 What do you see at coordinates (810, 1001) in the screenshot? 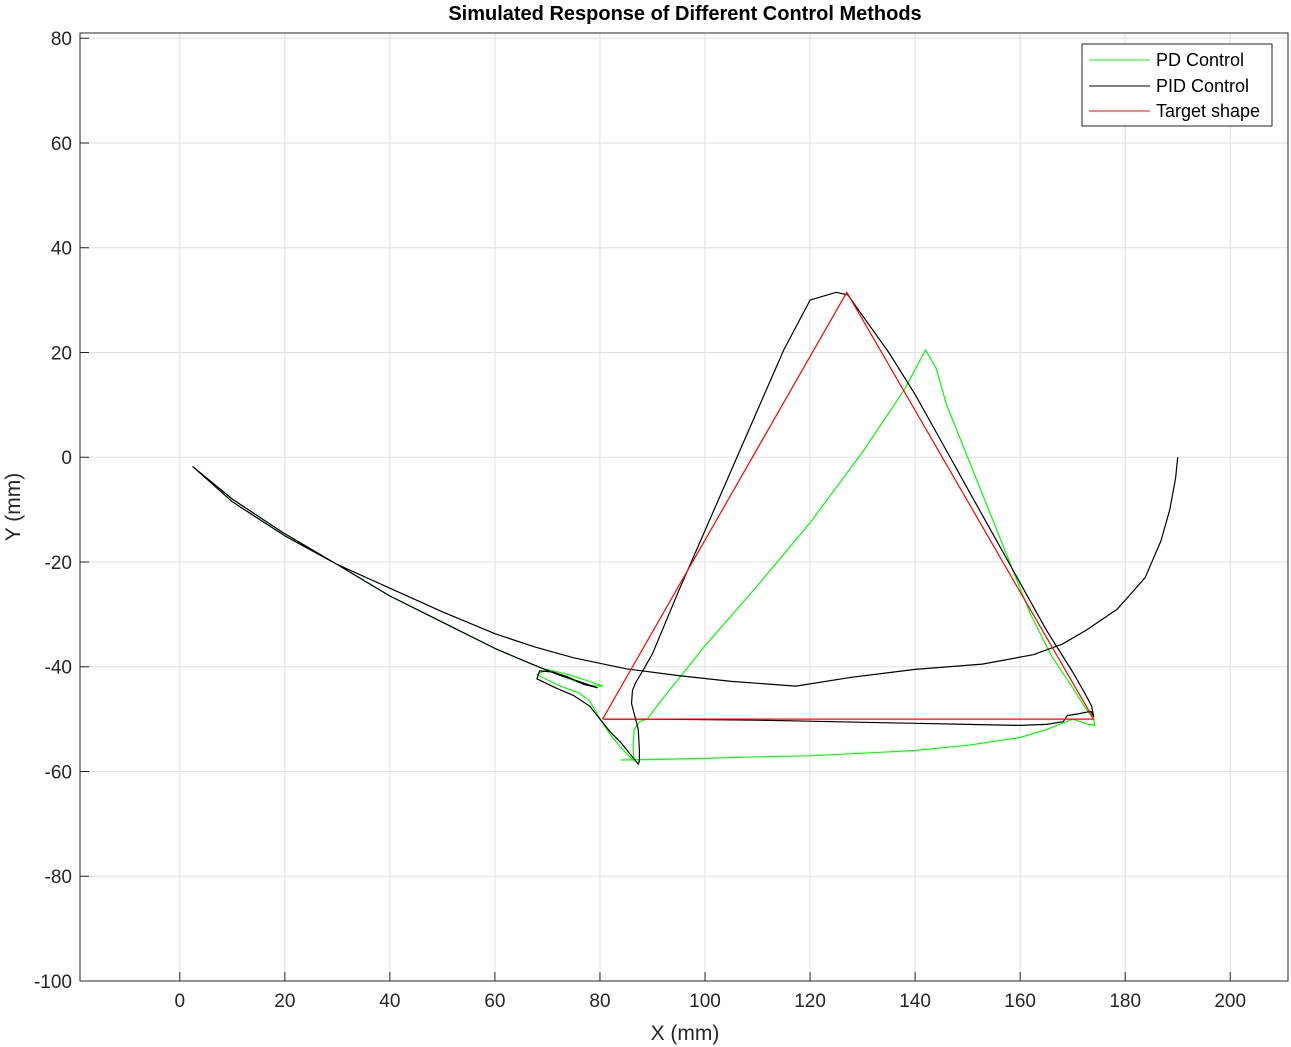
I see `x-tick-label: 120` at bounding box center [810, 1001].